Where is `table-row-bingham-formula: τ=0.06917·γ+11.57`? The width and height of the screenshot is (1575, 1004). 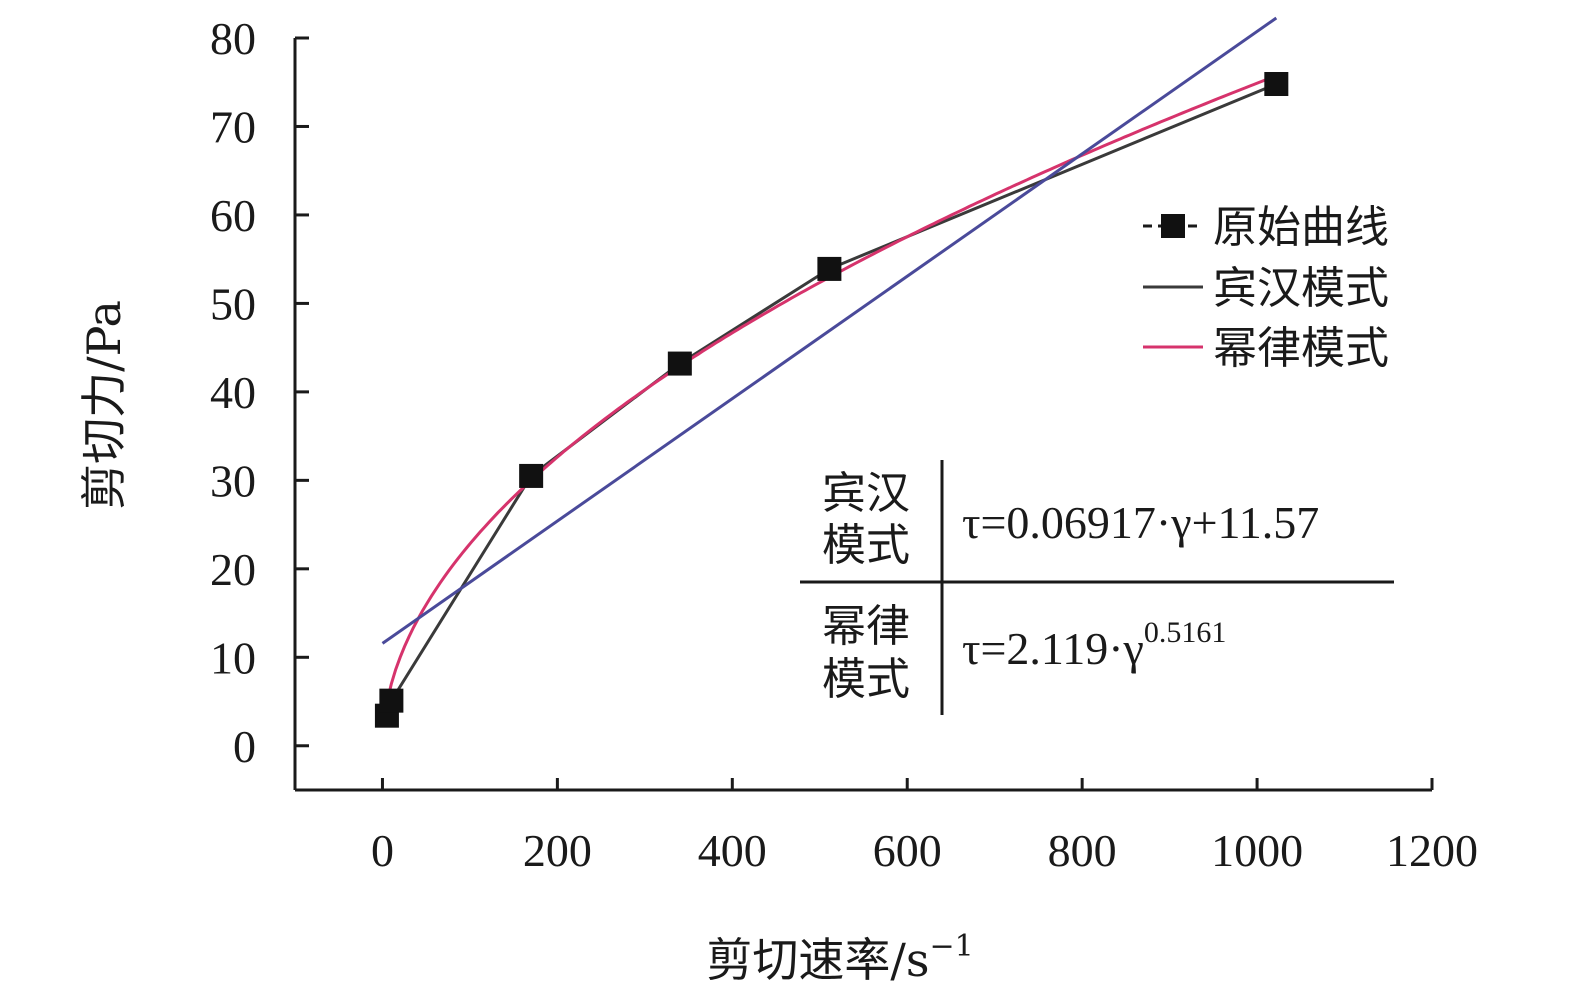
table-row-bingham-formula: τ=0.06917·γ+11.57 is located at coordinates (1140, 522).